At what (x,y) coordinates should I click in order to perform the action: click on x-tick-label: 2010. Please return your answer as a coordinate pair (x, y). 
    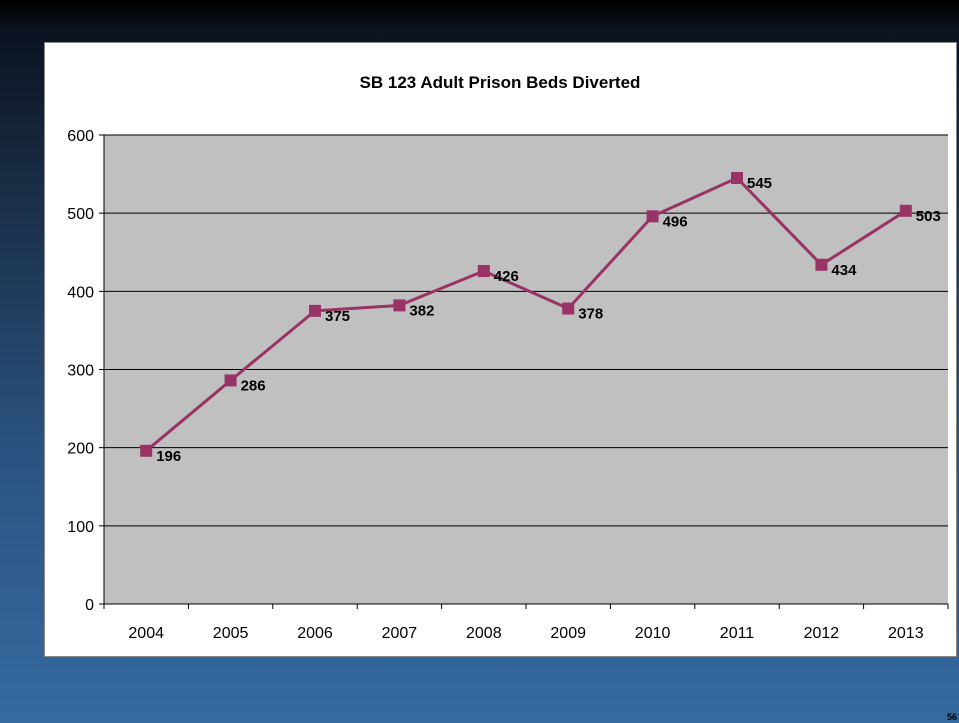
    Looking at the image, I should click on (653, 633).